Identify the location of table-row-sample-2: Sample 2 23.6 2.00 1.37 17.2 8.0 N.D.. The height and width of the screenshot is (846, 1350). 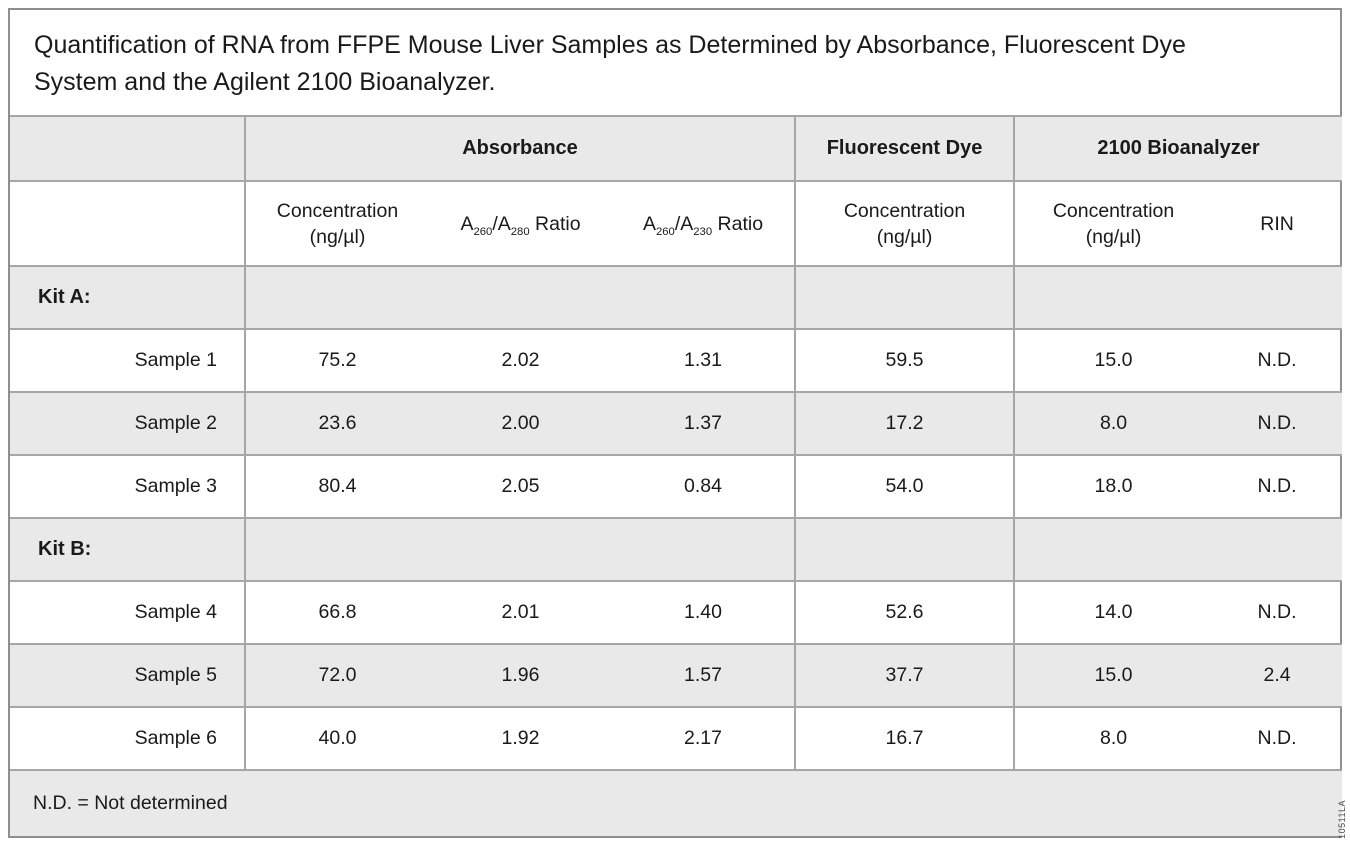
(676, 423).